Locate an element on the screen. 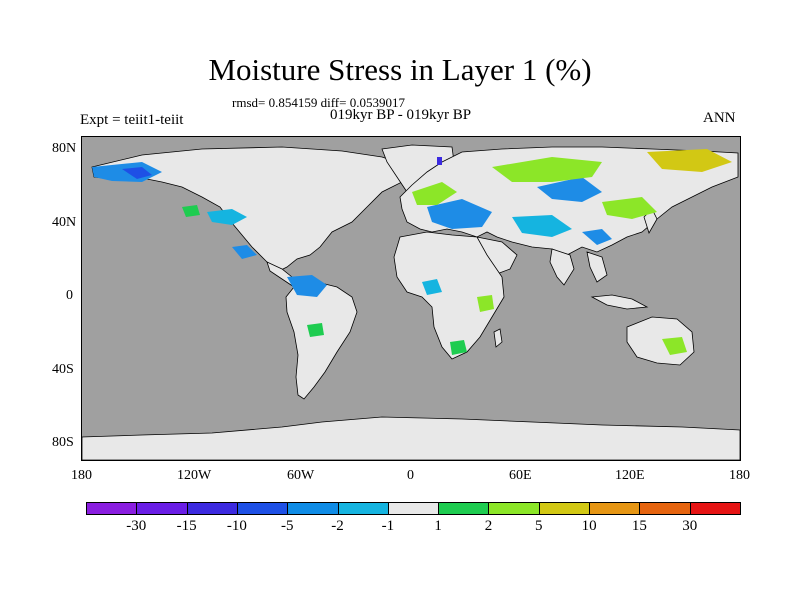 The height and width of the screenshot is (600, 800). colorbar-label: -10 is located at coordinates (236, 526).